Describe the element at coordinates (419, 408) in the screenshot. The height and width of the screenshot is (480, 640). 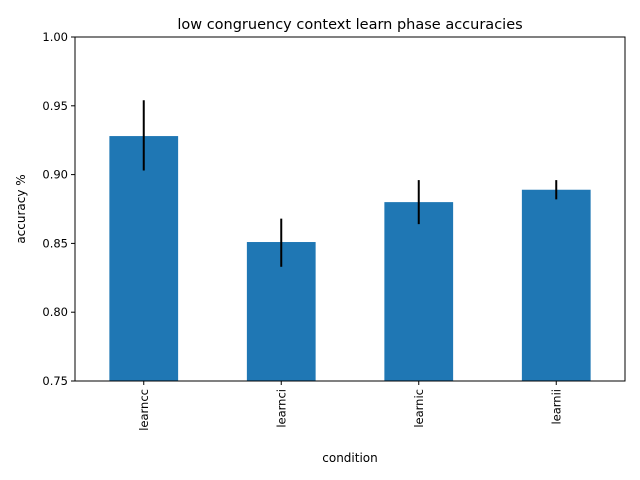
I see `x-tick-label: learnic` at that location.